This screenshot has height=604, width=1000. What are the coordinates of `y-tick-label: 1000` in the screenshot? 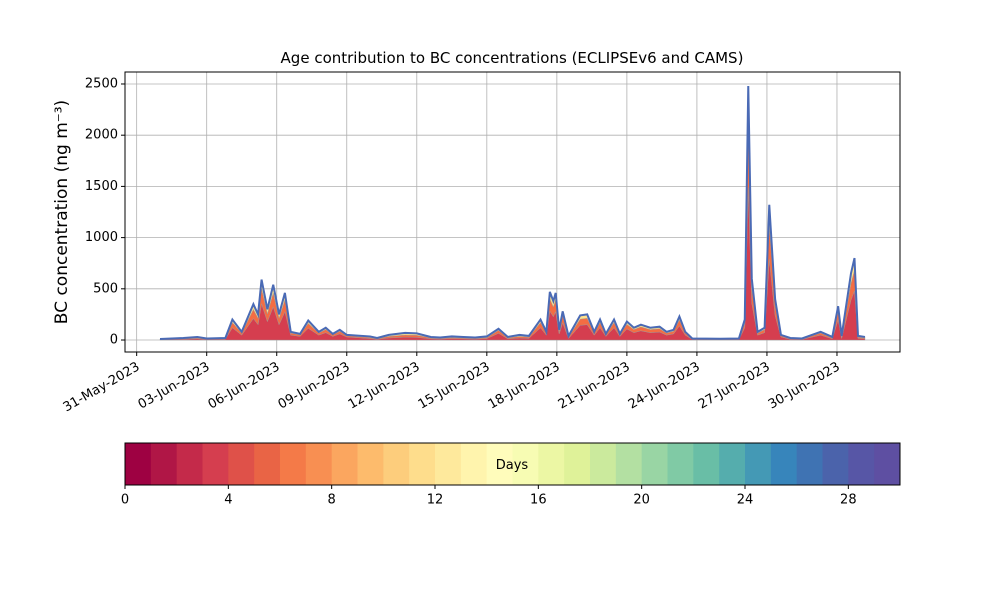 It's located at (101, 237).